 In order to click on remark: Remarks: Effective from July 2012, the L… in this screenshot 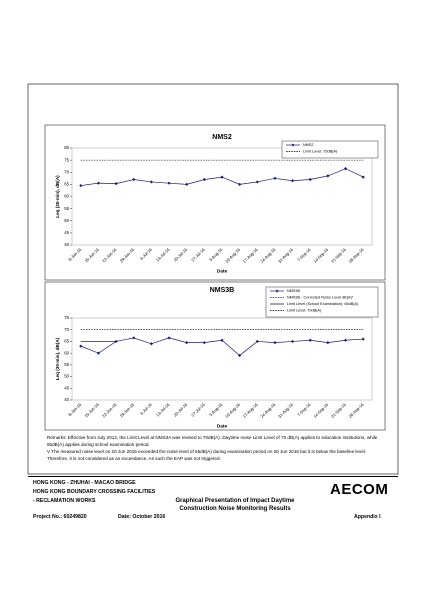, I will do `click(212, 441)`.